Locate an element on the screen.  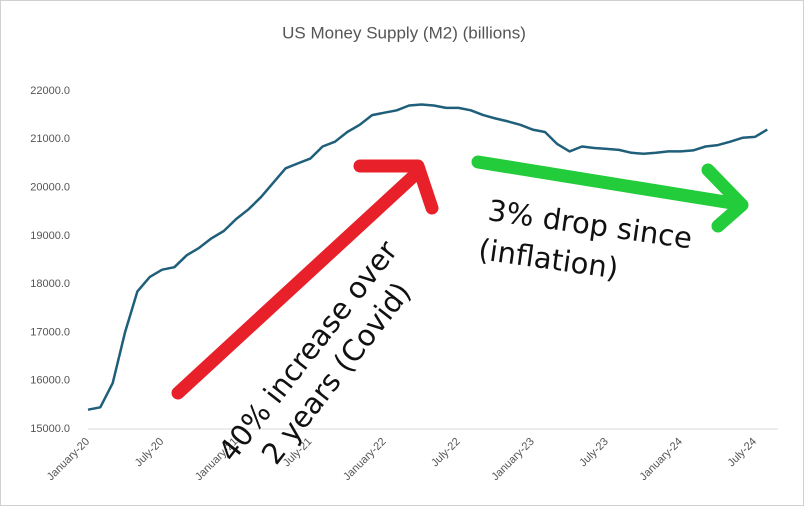
y-tick-label: 22000.0 is located at coordinates (50, 91).